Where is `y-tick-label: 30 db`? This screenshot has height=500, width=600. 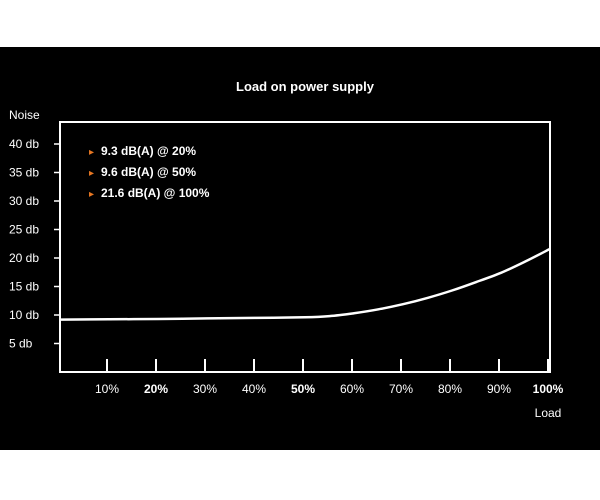 y-tick-label: 30 db is located at coordinates (24, 201).